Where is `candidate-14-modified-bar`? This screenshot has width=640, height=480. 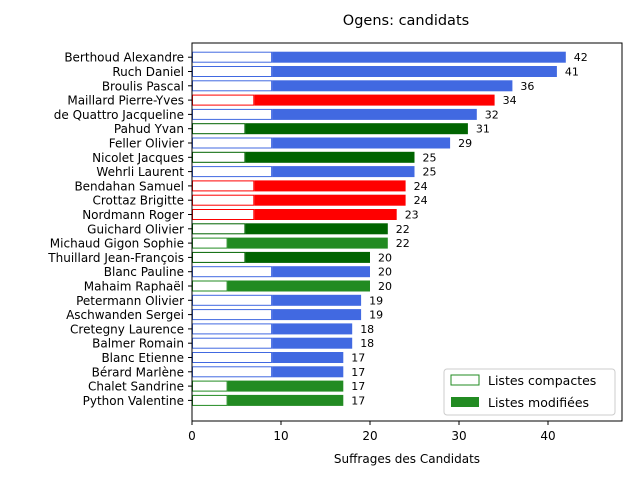 candidate-14-modified-bar is located at coordinates (307, 257).